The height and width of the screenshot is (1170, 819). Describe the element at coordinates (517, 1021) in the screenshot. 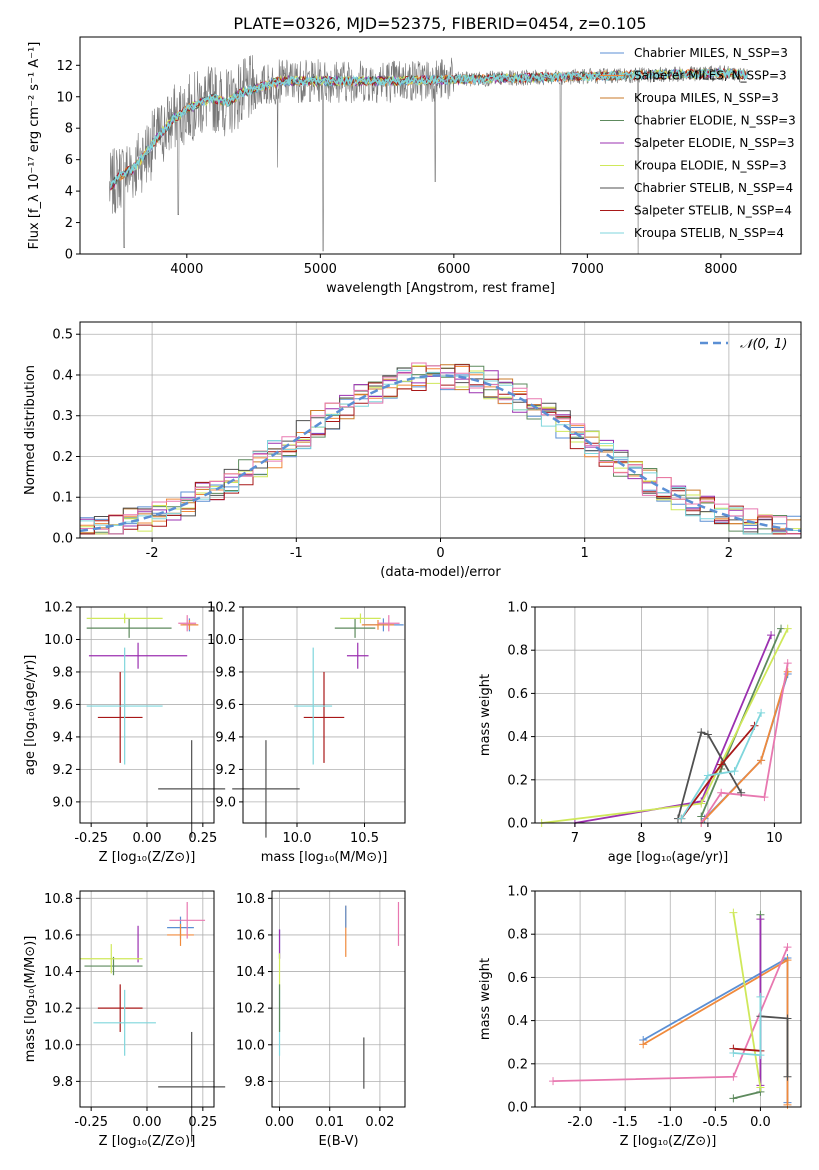

I see `y-tick-label: 0.4` at that location.